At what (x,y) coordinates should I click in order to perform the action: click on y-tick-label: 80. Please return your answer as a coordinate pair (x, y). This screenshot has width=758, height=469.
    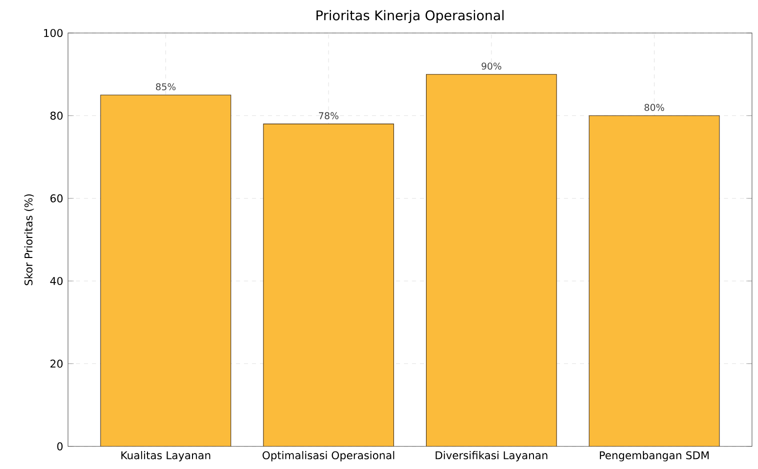
    Looking at the image, I should click on (56, 116).